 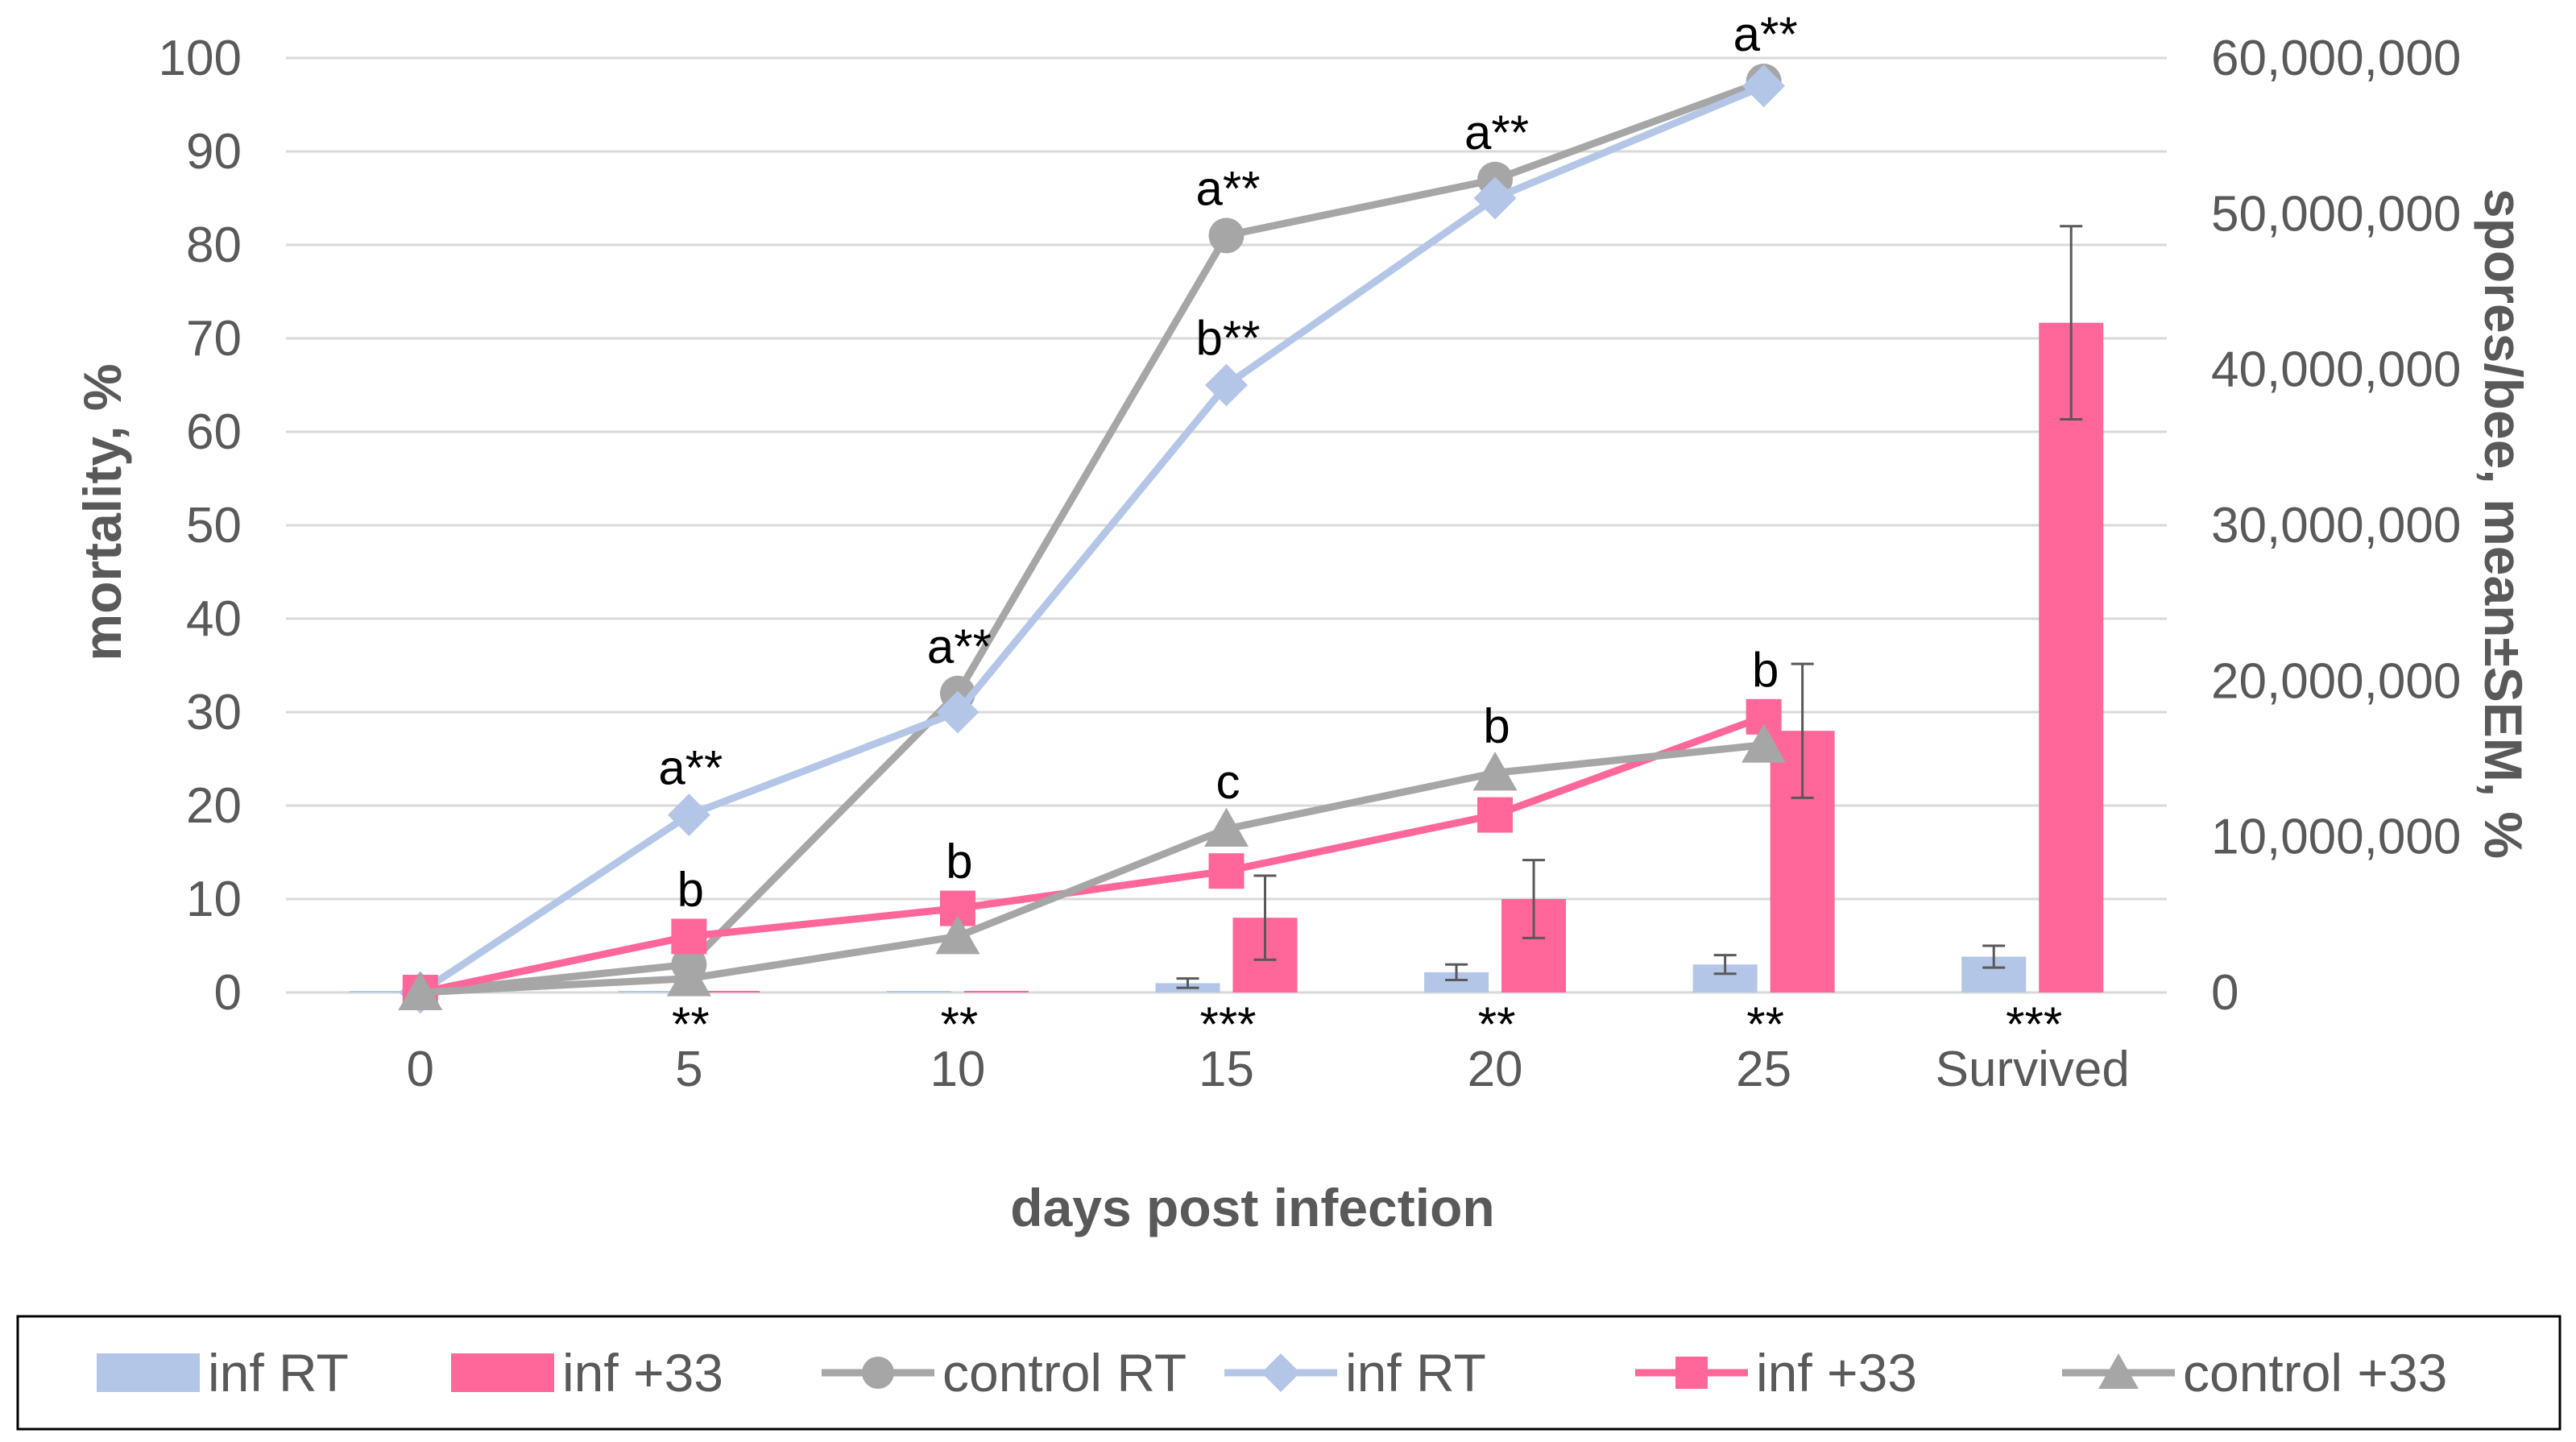 What do you see at coordinates (1226, 1069) in the screenshot?
I see `x-tick-label: 15` at bounding box center [1226, 1069].